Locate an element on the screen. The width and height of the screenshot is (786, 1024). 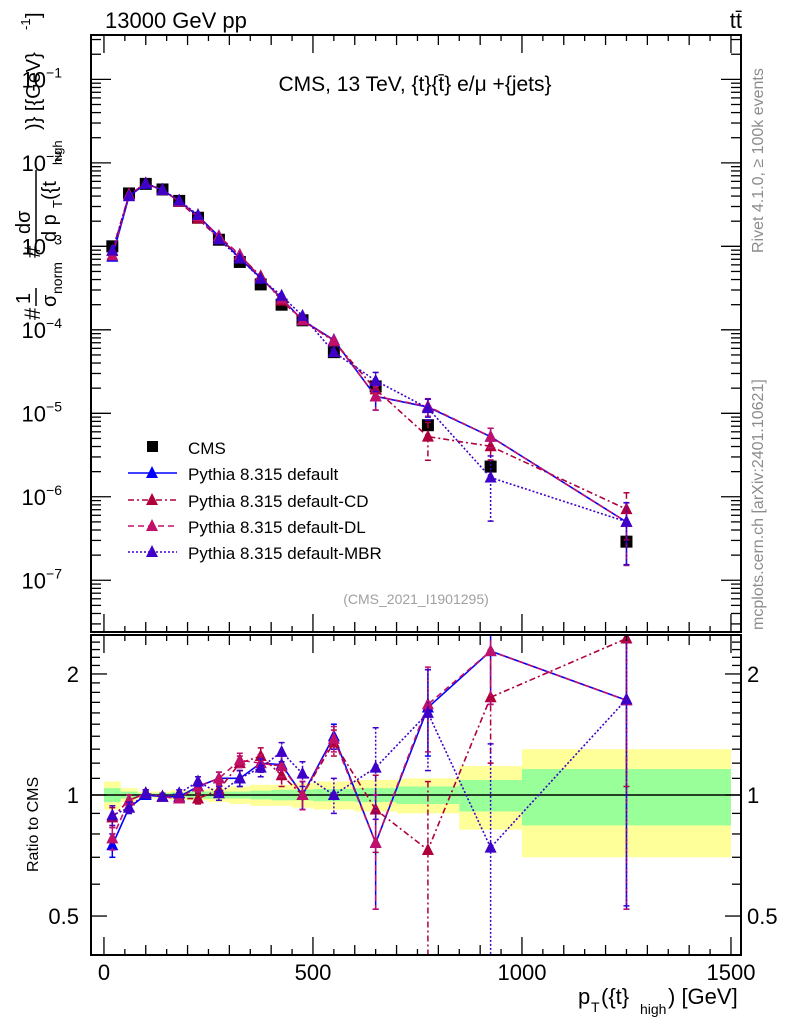
ratio-y-axis-label: Ratio to CMS is located at coordinates (33, 824).